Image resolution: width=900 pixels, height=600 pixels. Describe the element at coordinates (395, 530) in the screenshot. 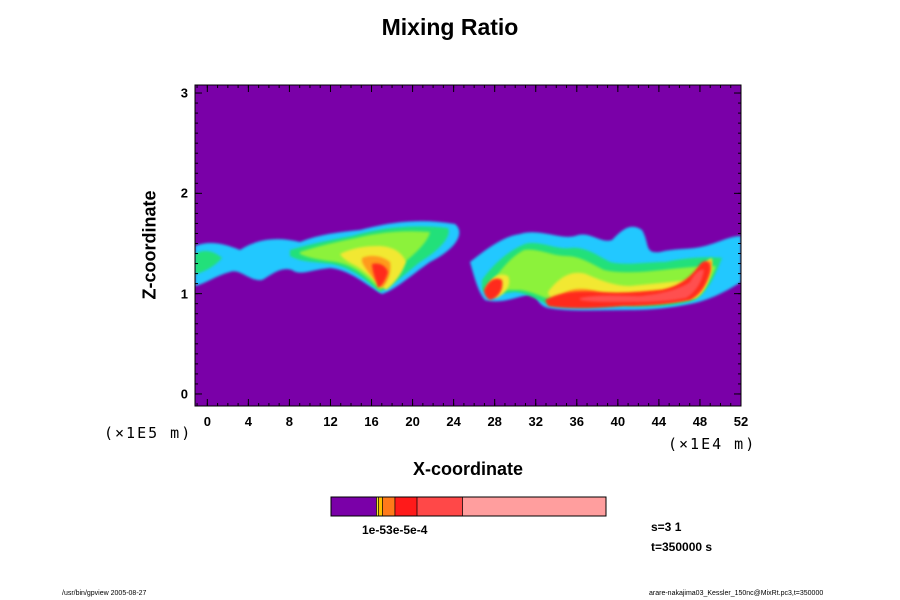

I see `colorbar-label: 1e-53e-5e-4` at that location.